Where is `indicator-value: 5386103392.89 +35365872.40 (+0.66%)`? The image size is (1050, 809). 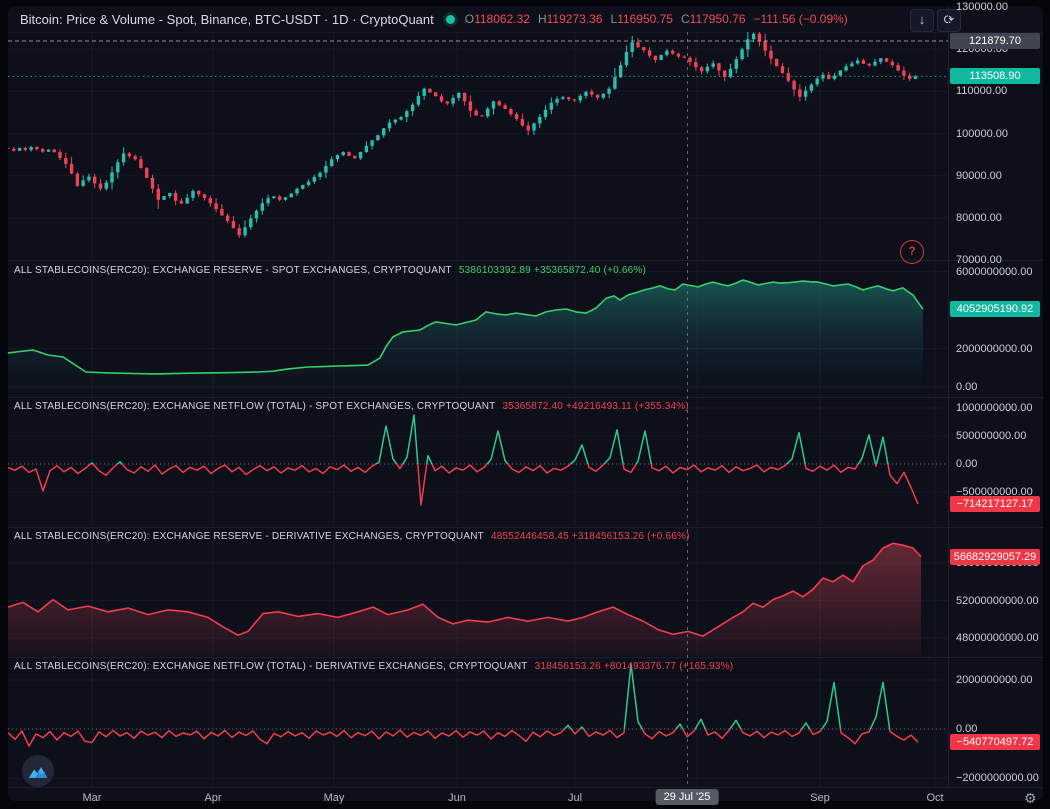 indicator-value: 5386103392.89 +35365872.40 (+0.66%) is located at coordinates (552, 270).